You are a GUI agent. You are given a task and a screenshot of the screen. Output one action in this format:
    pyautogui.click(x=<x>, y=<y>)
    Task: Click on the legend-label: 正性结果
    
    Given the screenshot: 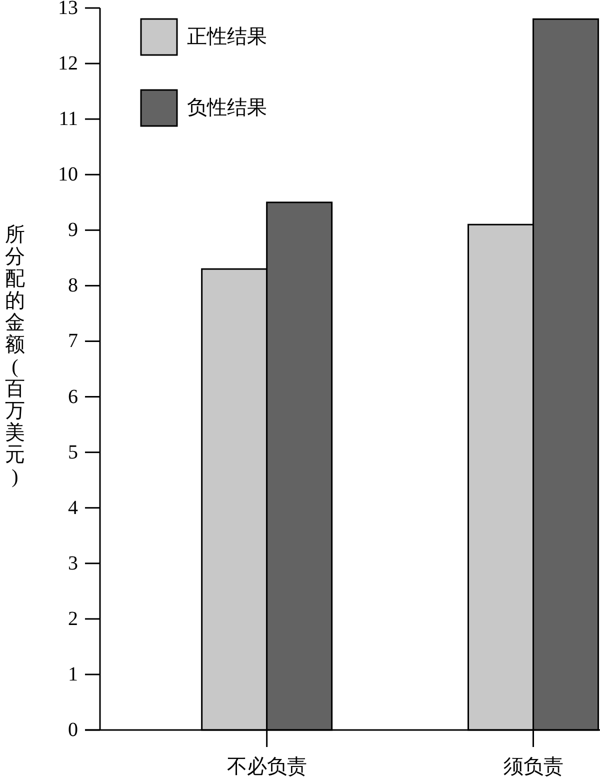 What is the action you would take?
    pyautogui.click(x=227, y=37)
    